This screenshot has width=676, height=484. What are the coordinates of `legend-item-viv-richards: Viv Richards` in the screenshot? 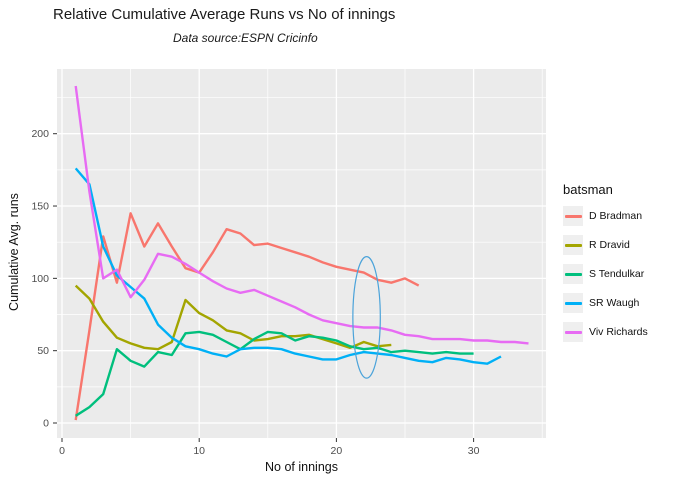 It's located at (605, 332).